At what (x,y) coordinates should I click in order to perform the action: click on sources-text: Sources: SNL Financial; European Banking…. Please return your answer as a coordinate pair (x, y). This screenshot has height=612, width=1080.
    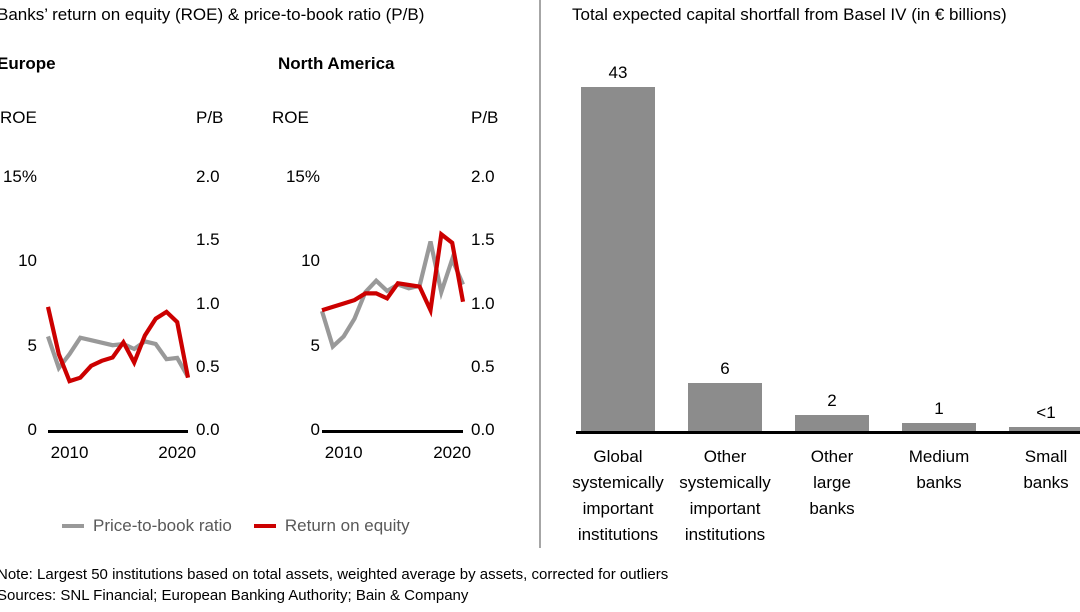
    Looking at the image, I should click on (234, 595).